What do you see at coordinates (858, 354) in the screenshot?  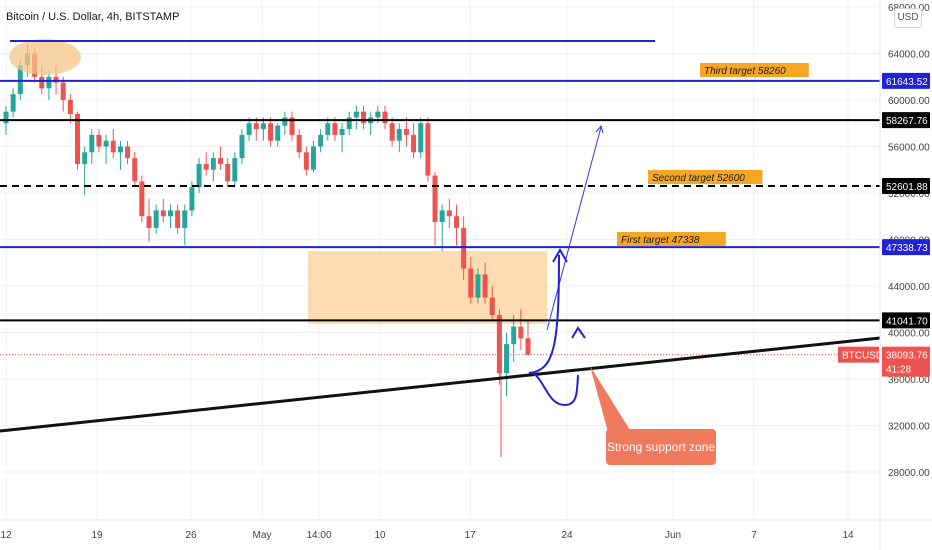 I see `symbol-tag-bg` at bounding box center [858, 354].